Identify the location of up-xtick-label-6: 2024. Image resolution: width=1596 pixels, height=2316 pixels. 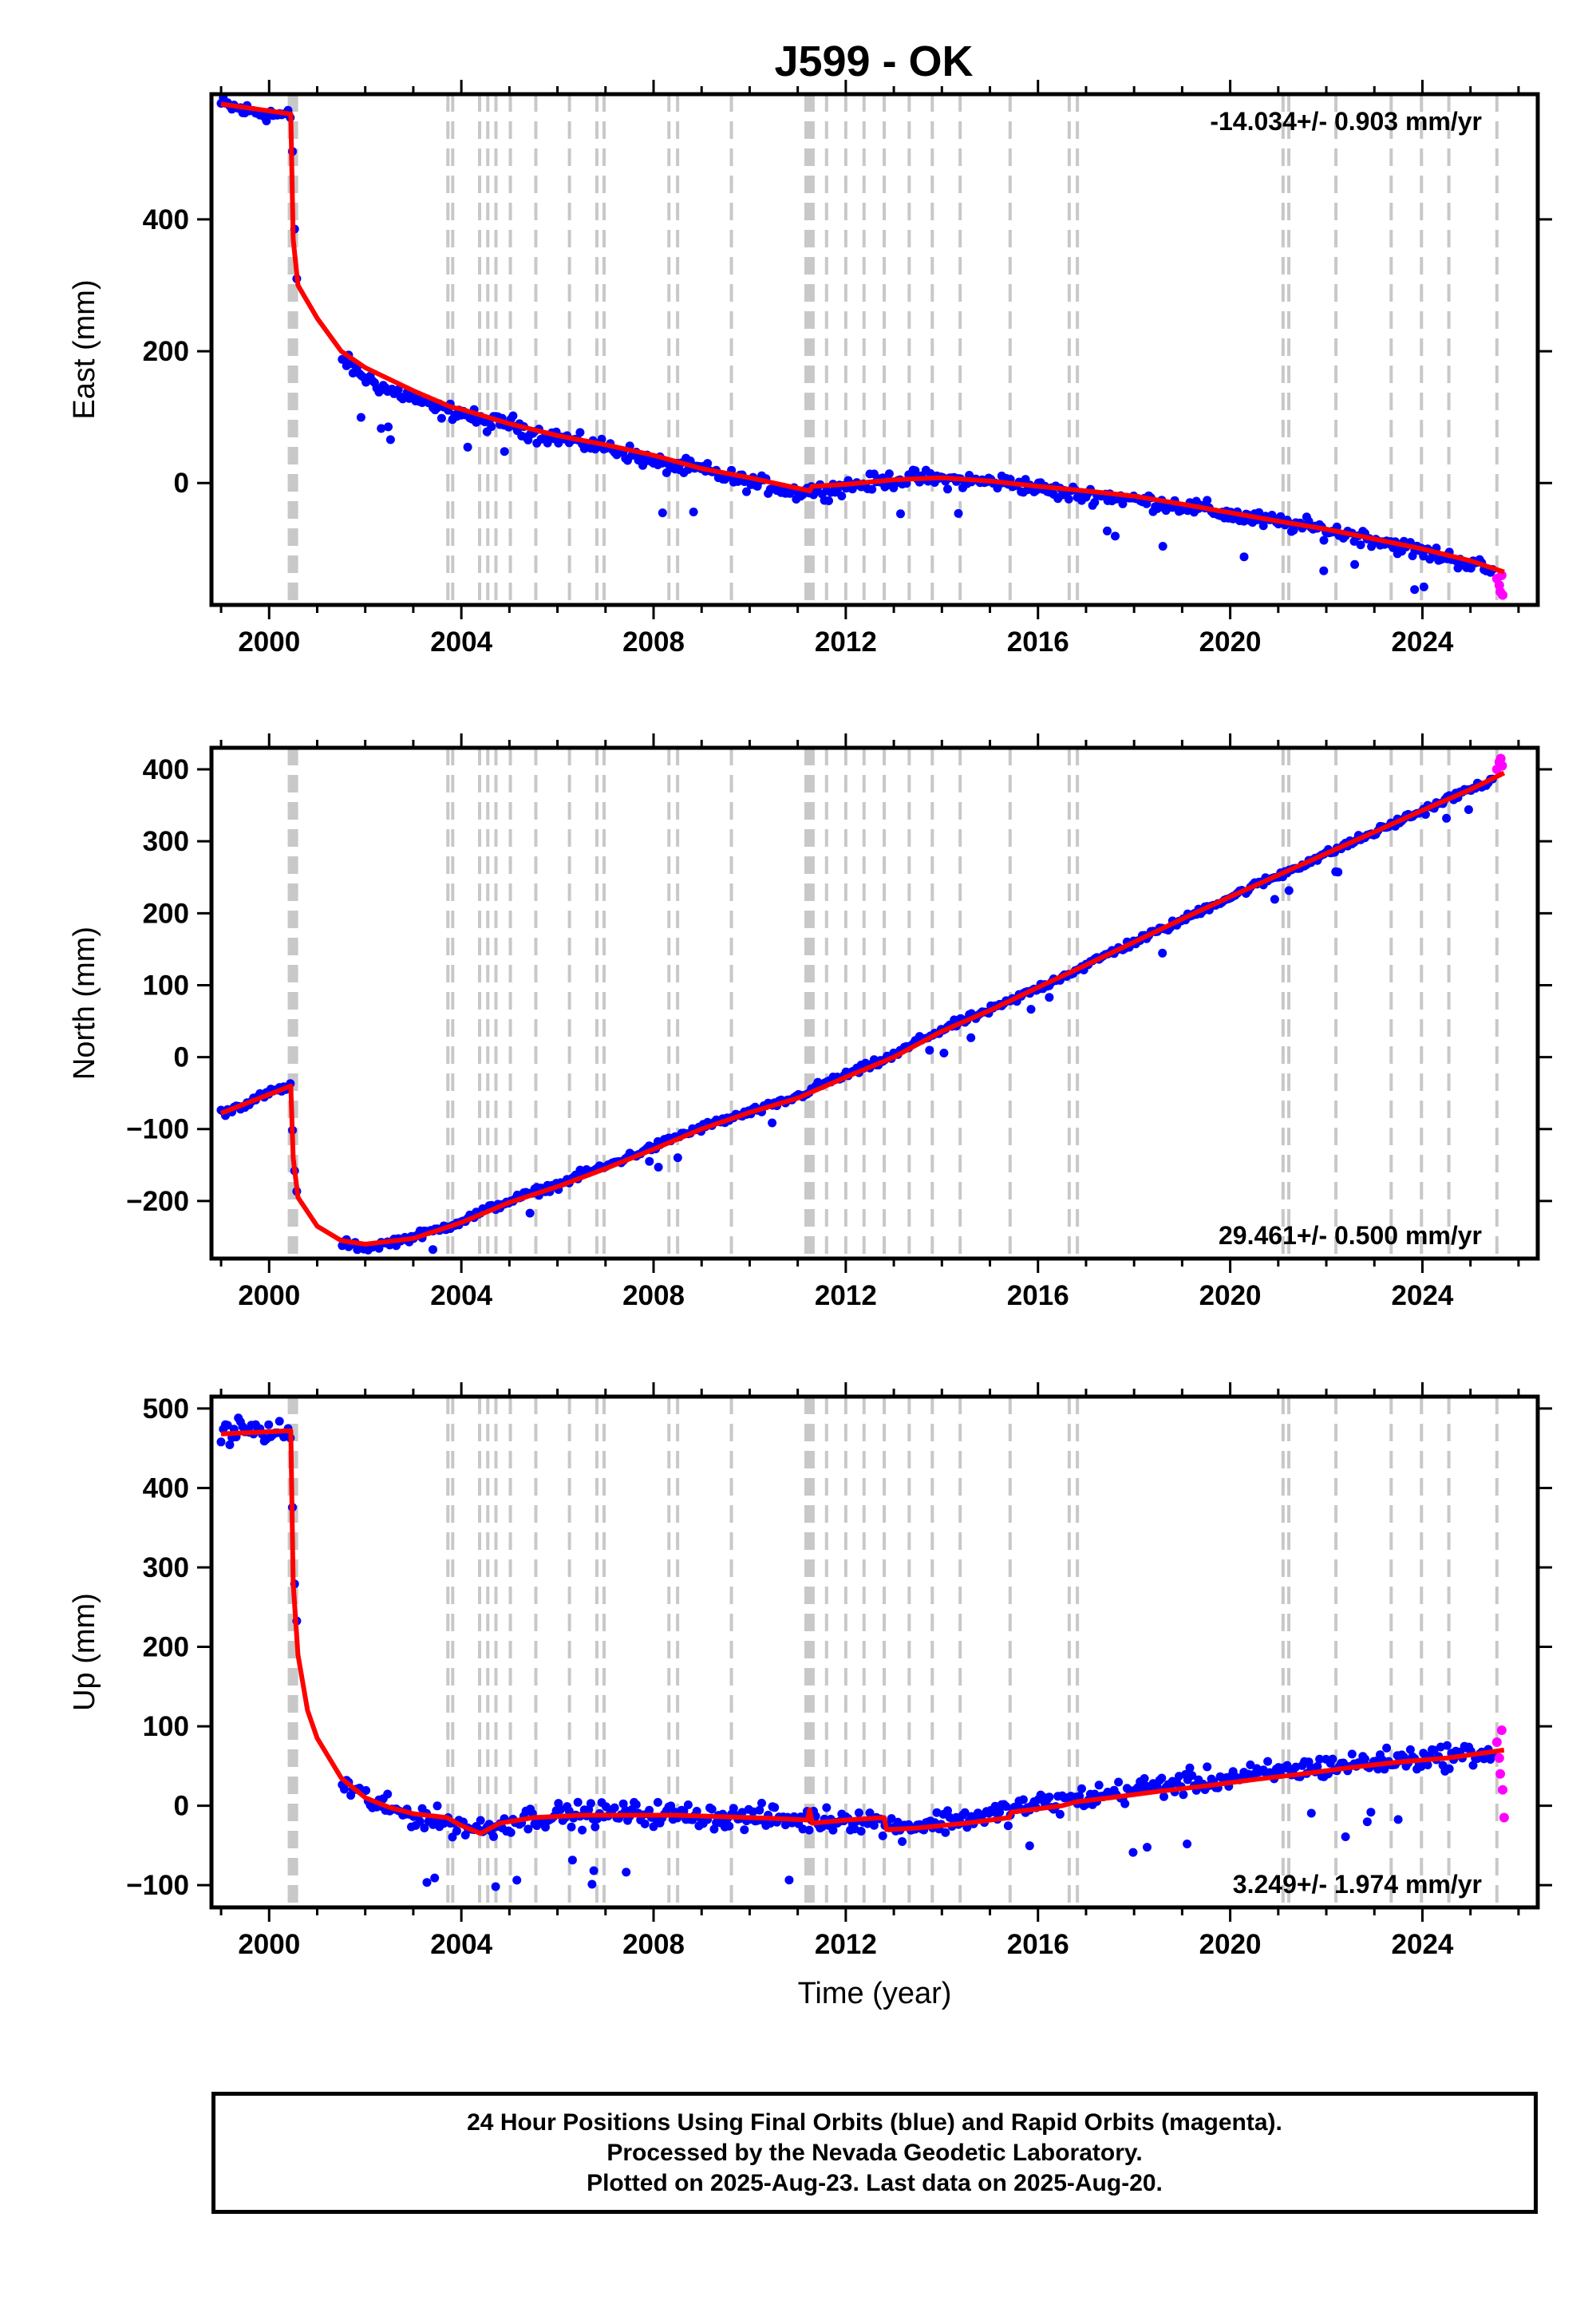
(1423, 1944).